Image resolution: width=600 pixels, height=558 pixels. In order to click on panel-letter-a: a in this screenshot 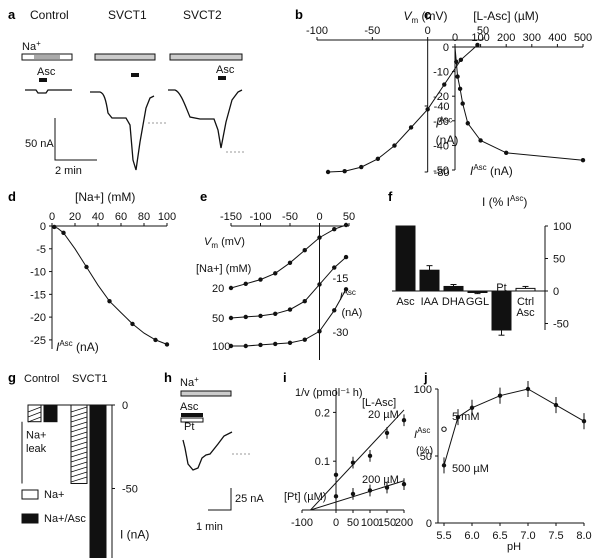, I will do `click(12, 14)`.